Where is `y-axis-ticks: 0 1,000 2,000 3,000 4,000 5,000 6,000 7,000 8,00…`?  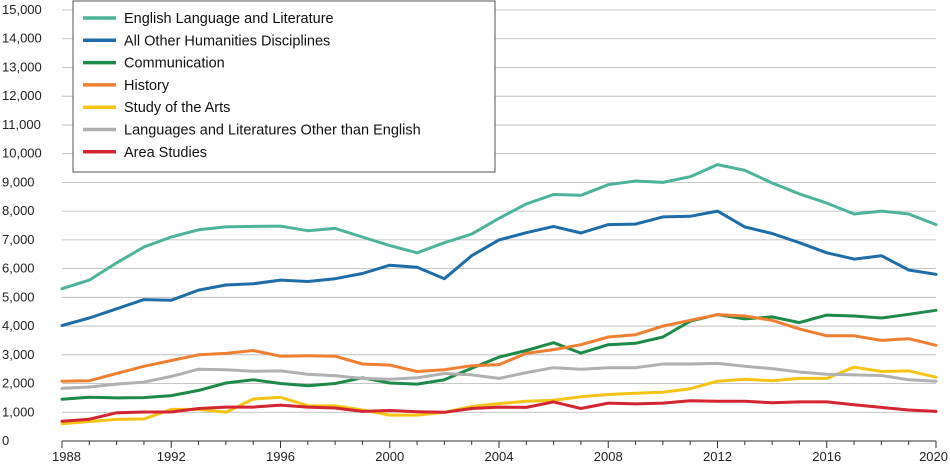
y-axis-ticks: 0 1,000 2,000 3,000 4,000 5,000 6,000 7,000 8,00… is located at coordinates (22, 225).